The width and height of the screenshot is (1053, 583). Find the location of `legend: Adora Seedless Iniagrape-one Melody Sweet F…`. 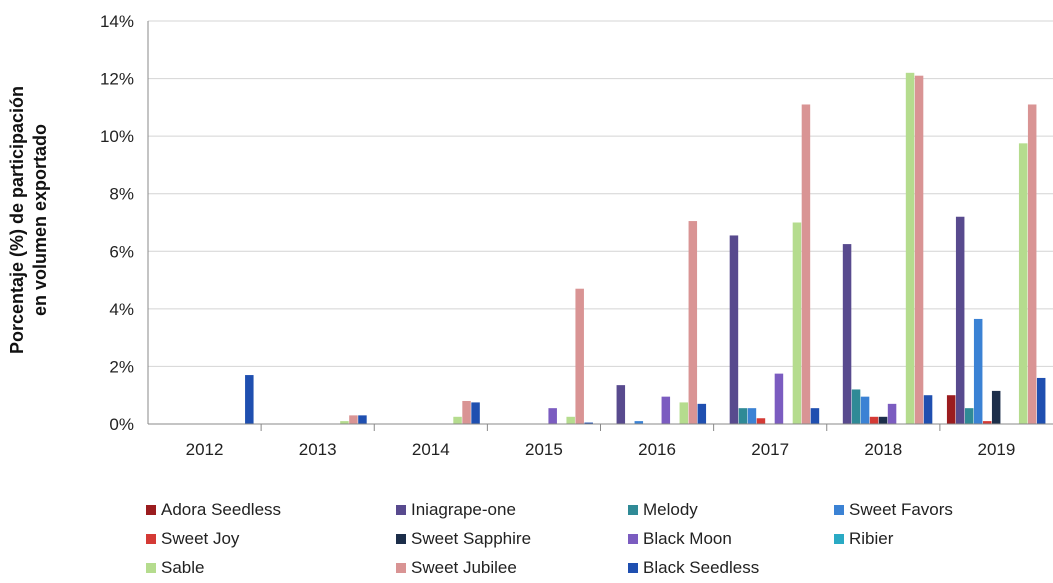

legend: Adora Seedless Iniagrape-one Melody Sweet F… is located at coordinates (596, 540).